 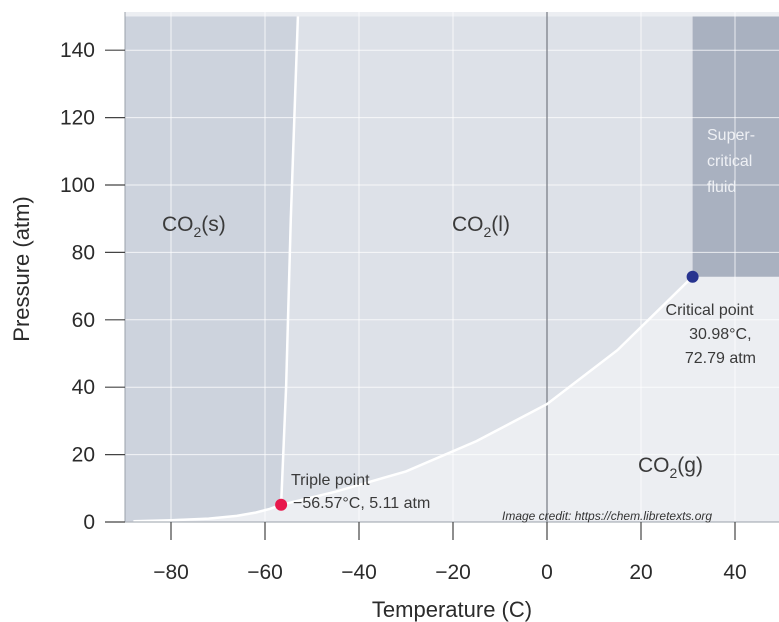 What do you see at coordinates (83, 252) in the screenshot?
I see `y-tick-label: 80` at bounding box center [83, 252].